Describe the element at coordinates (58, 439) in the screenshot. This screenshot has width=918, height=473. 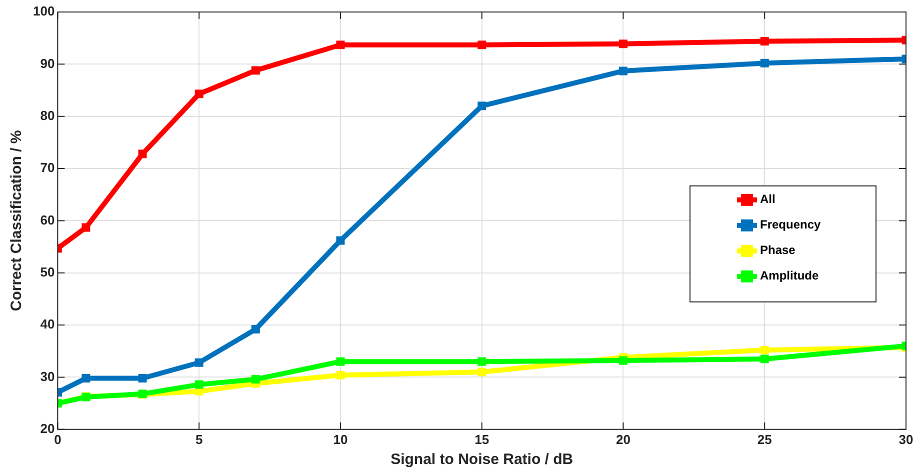
I see `x-tick-label: 0` at that location.